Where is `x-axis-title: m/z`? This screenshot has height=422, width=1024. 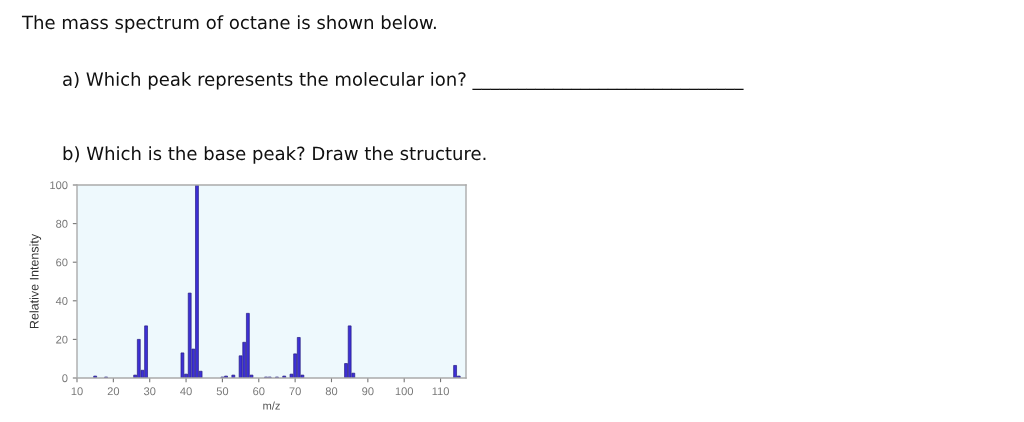 x-axis-title: m/z is located at coordinates (271, 405).